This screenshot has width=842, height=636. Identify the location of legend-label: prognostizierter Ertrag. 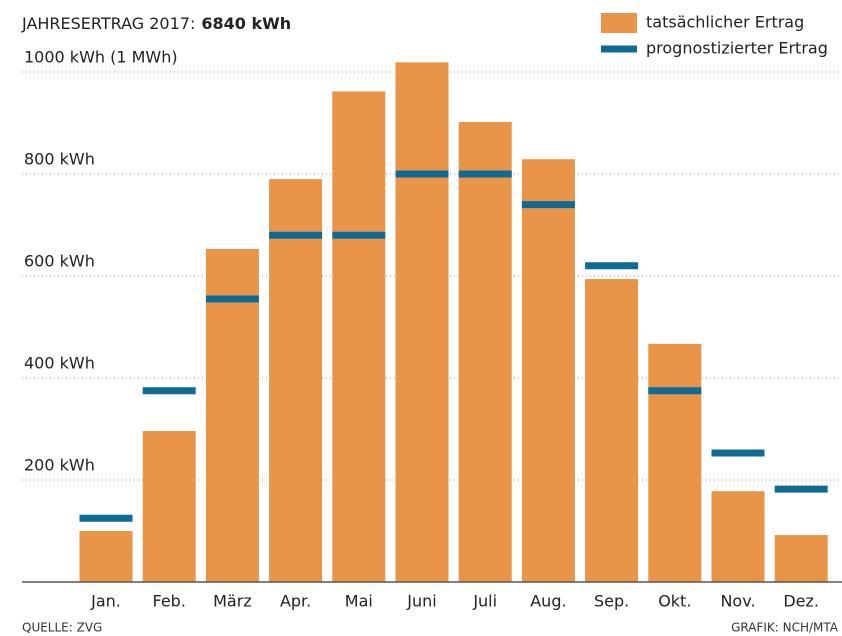
(737, 48).